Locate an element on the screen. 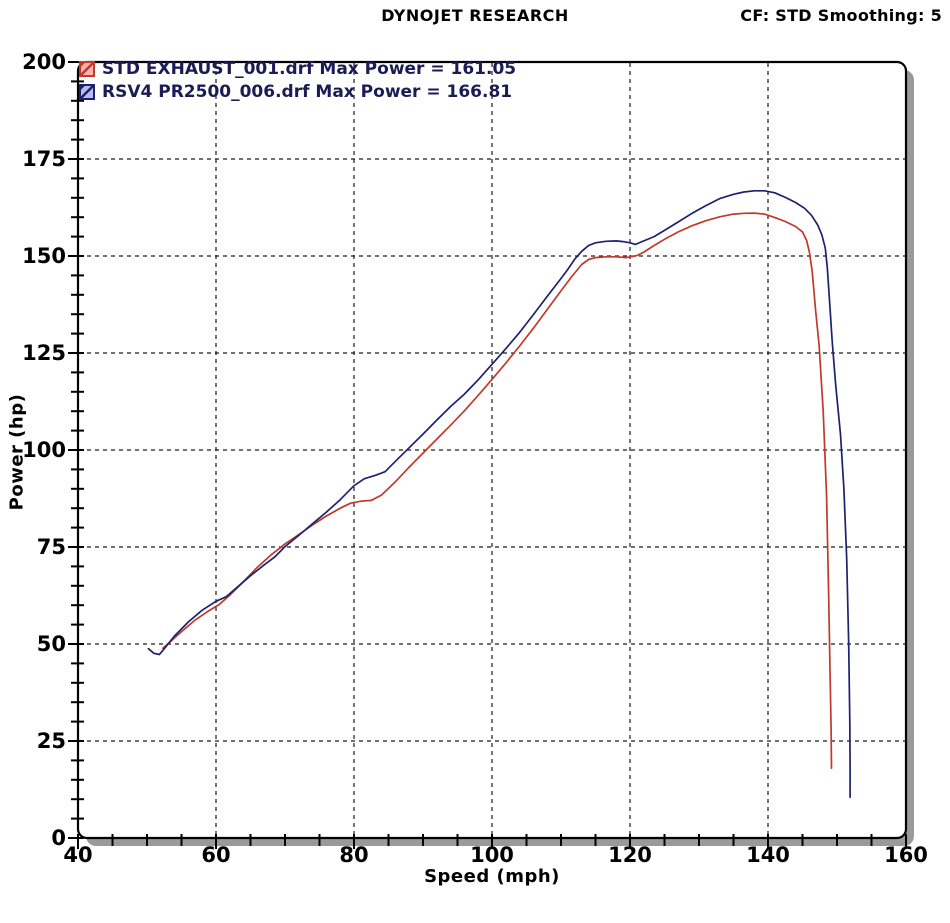 The image size is (950, 923). x-tick-label: 60 is located at coordinates (215, 855).